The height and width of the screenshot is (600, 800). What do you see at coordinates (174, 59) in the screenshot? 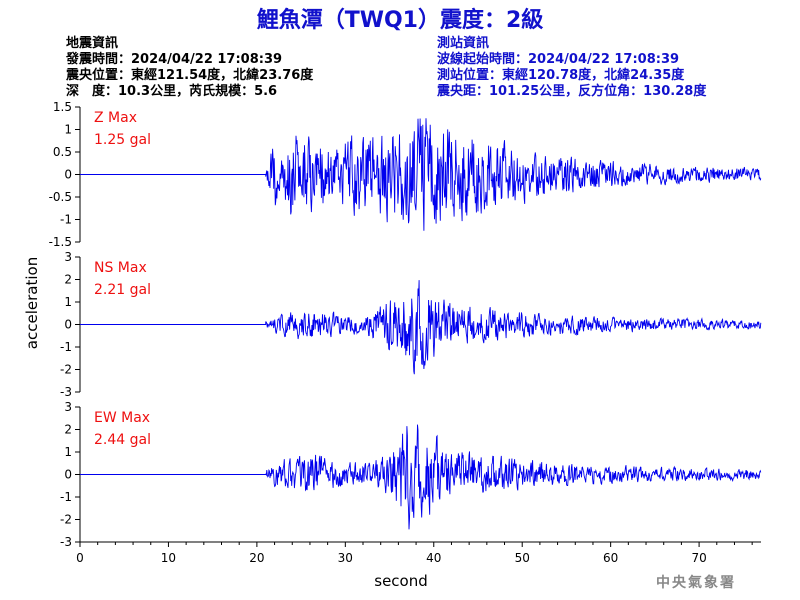
I see `quake-time: 發震時間：2024/04/22 17:08:39` at bounding box center [174, 59].